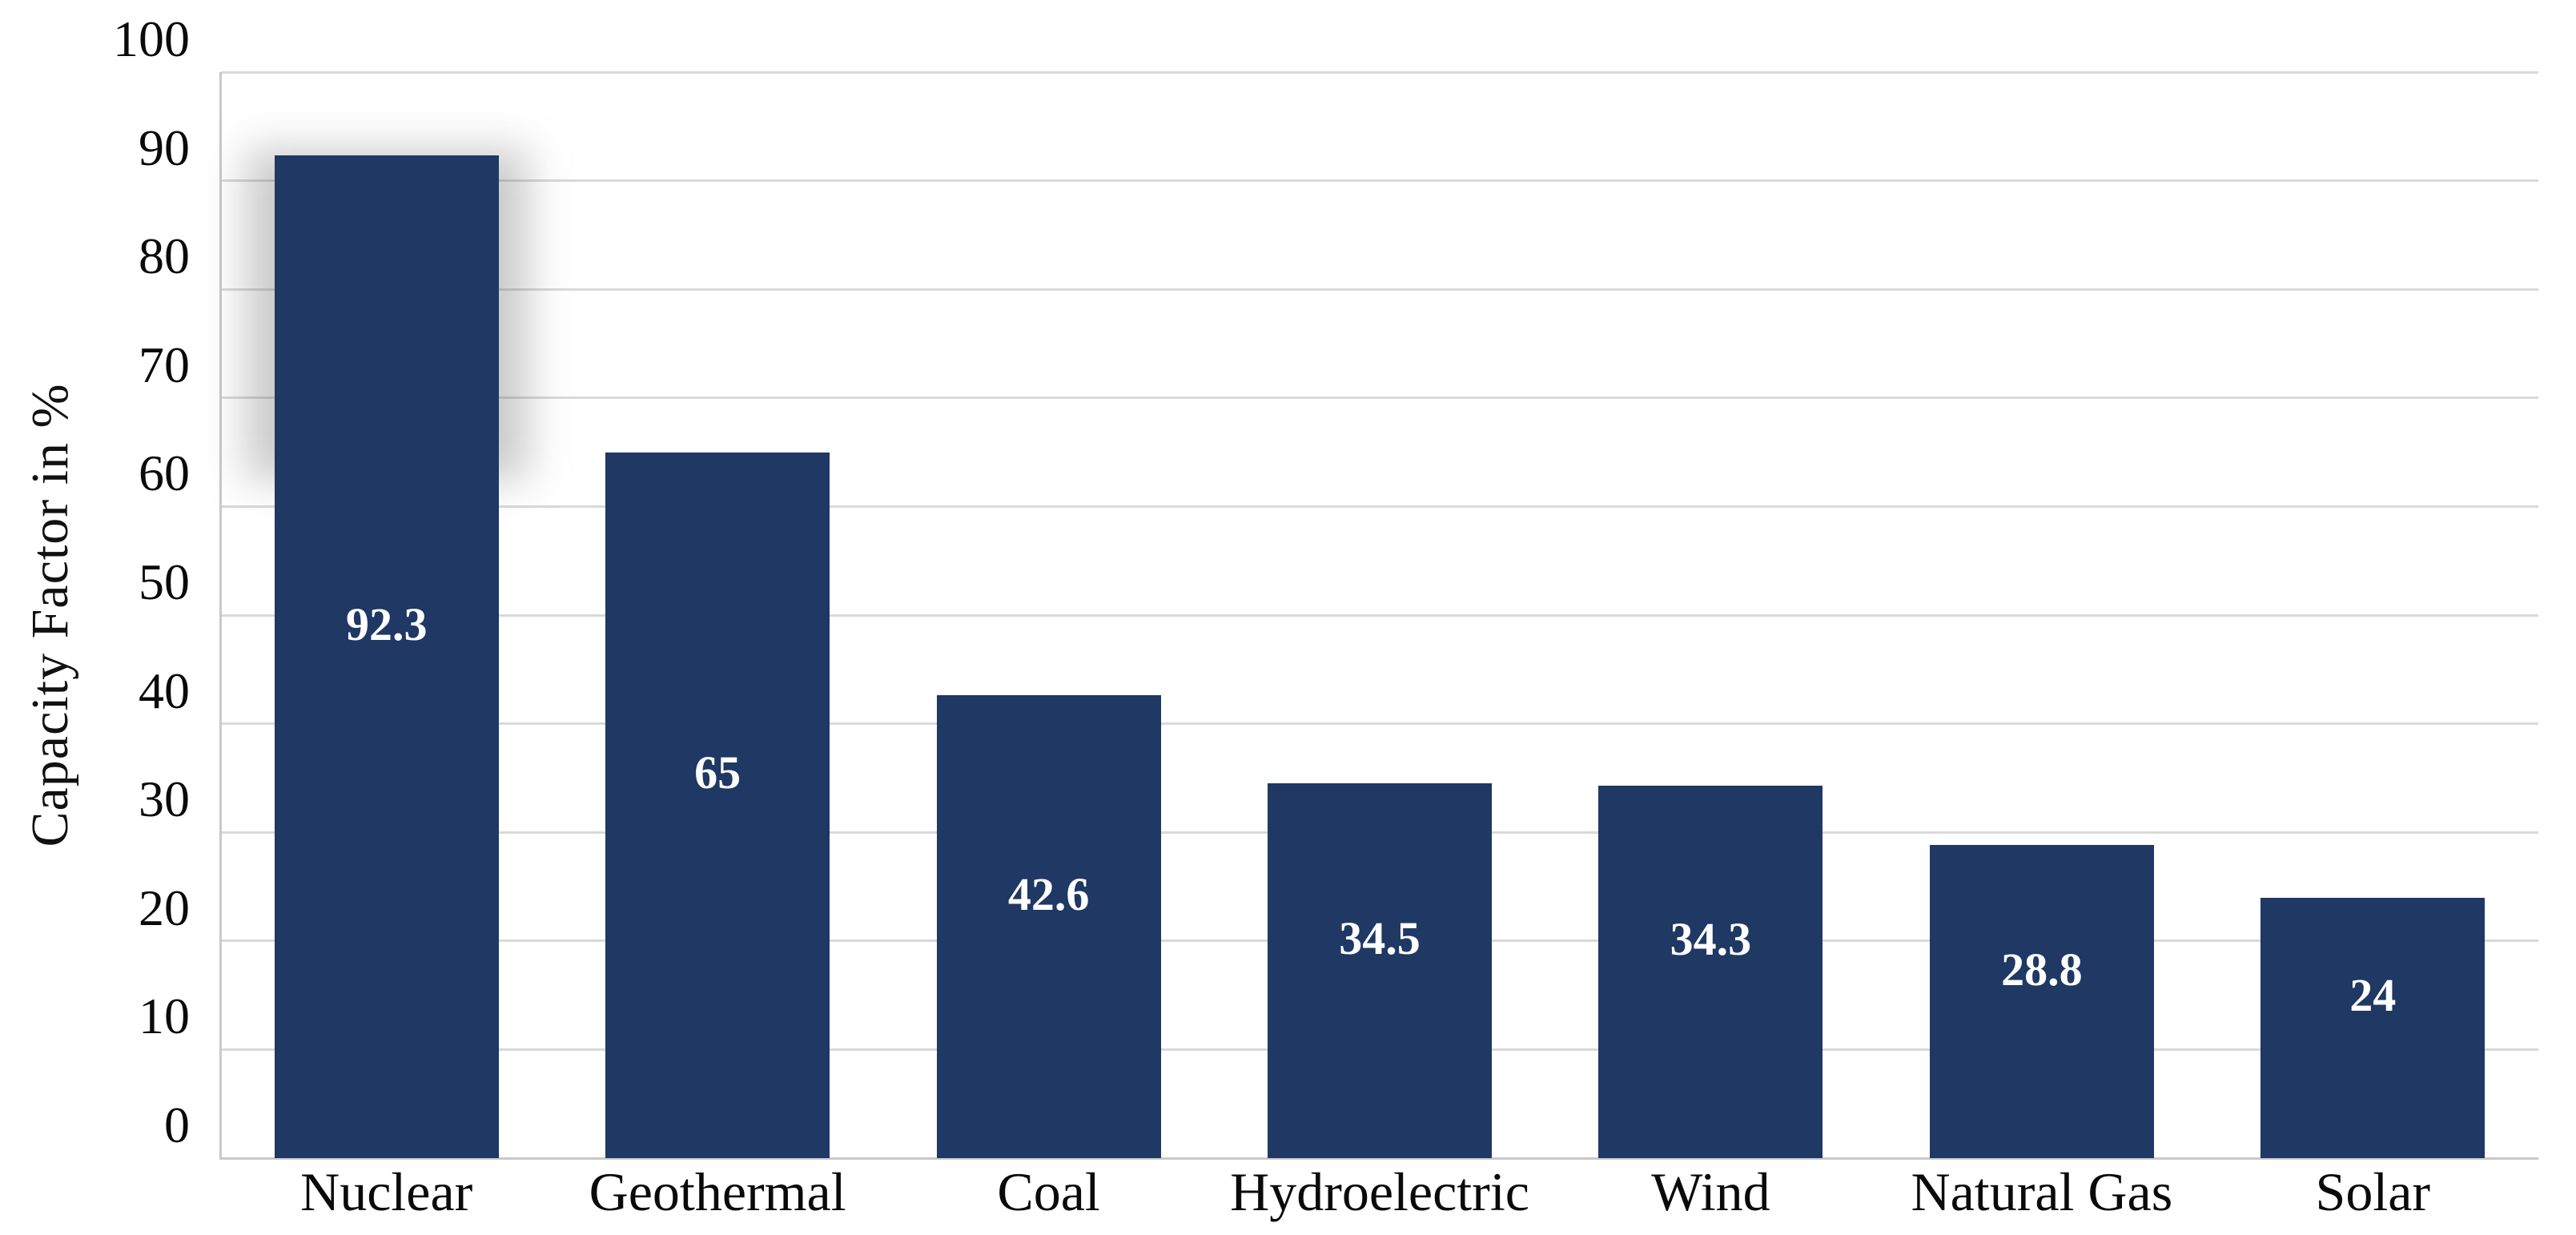 This screenshot has width=2576, height=1235. What do you see at coordinates (1379, 1191) in the screenshot?
I see `x-category-label: Hydroelectric` at bounding box center [1379, 1191].